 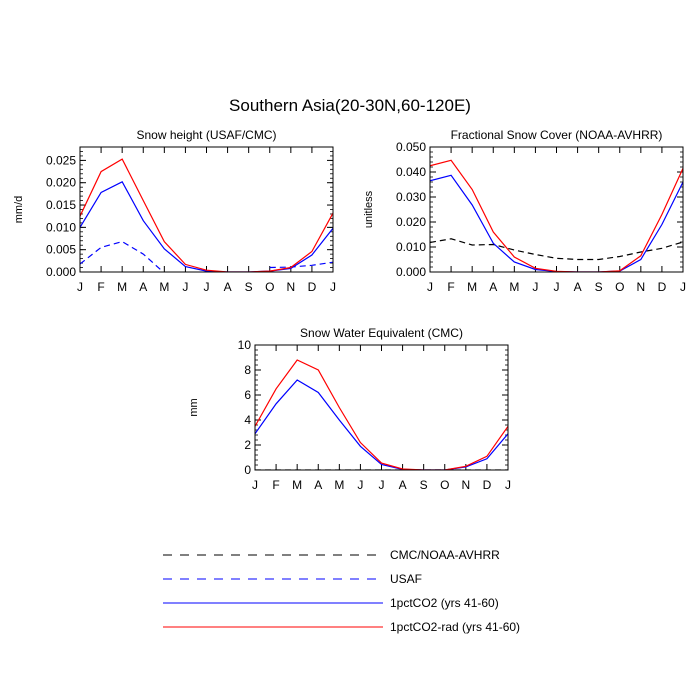 I want to click on y-tick-label: 0.005, so click(x=61, y=250).